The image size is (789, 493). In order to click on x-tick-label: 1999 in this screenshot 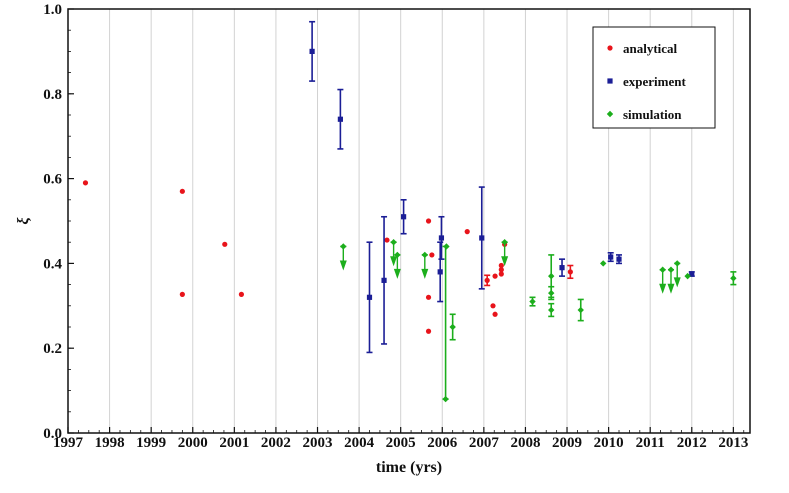, I will do `click(151, 443)`.